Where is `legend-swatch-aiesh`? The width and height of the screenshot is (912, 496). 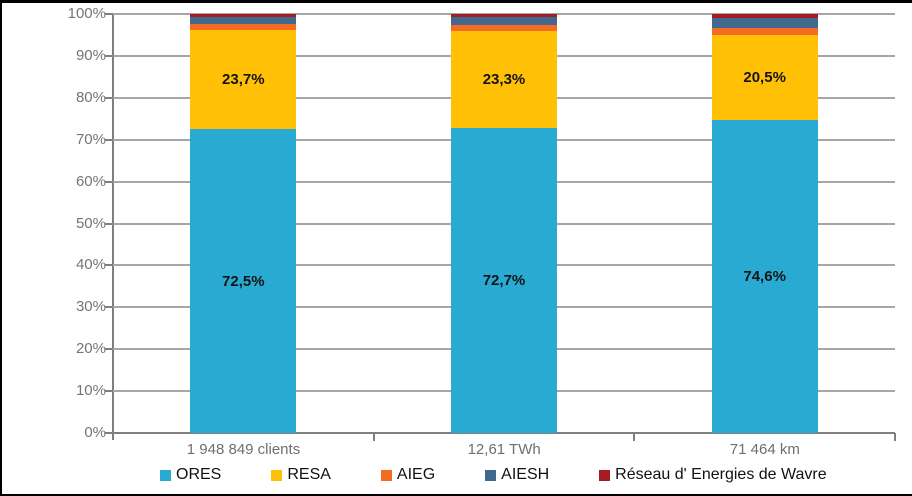 legend-swatch-aiesh is located at coordinates (491, 475).